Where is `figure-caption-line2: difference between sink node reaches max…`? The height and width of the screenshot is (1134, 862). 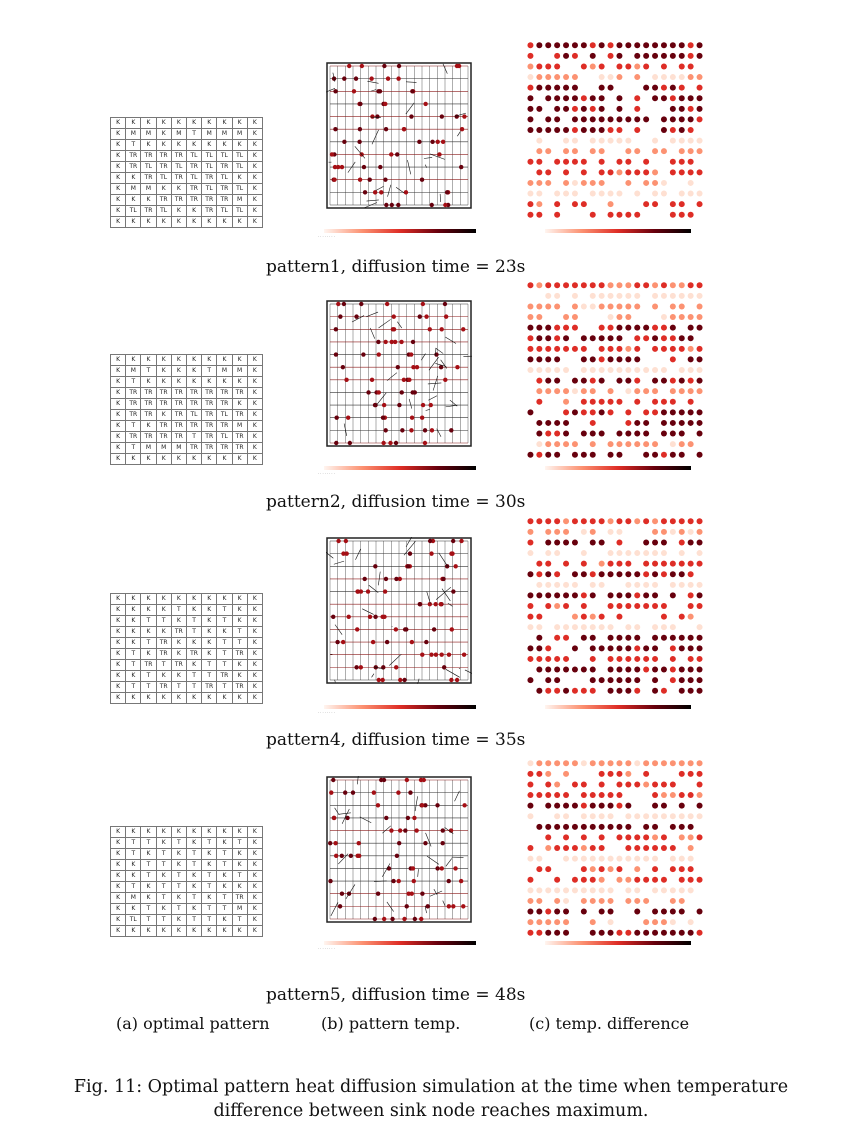
figure-caption-line2: difference between sink node reaches max… is located at coordinates (431, 1111).